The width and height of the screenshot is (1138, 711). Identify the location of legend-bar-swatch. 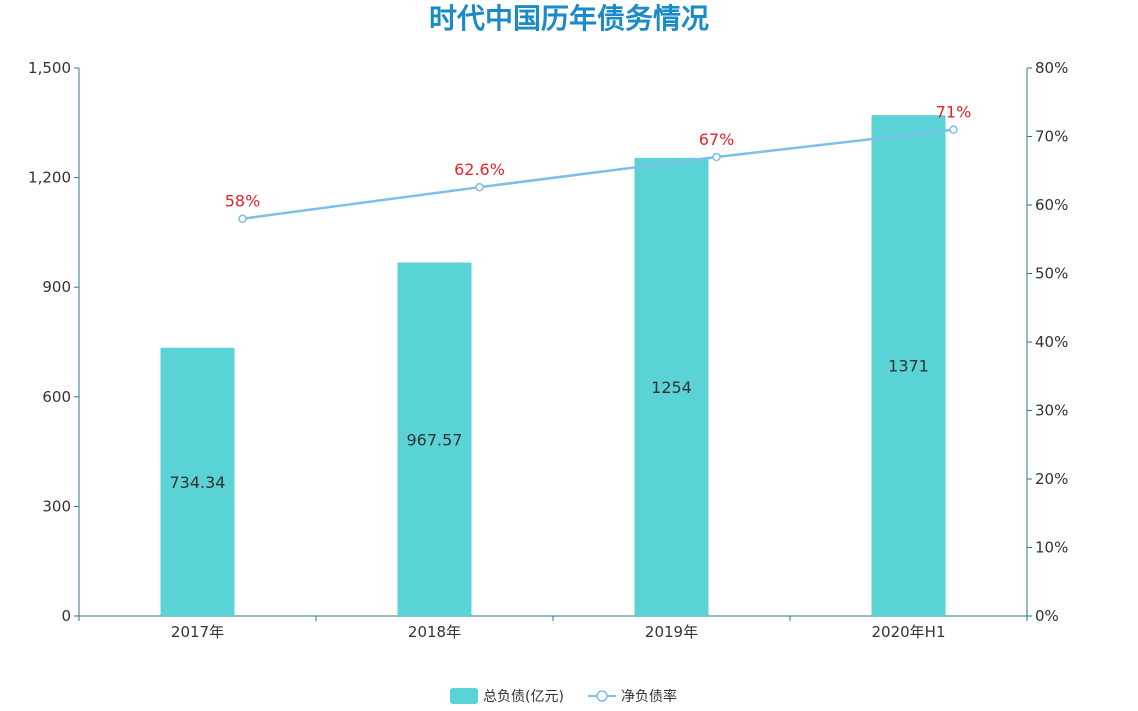
(464, 696).